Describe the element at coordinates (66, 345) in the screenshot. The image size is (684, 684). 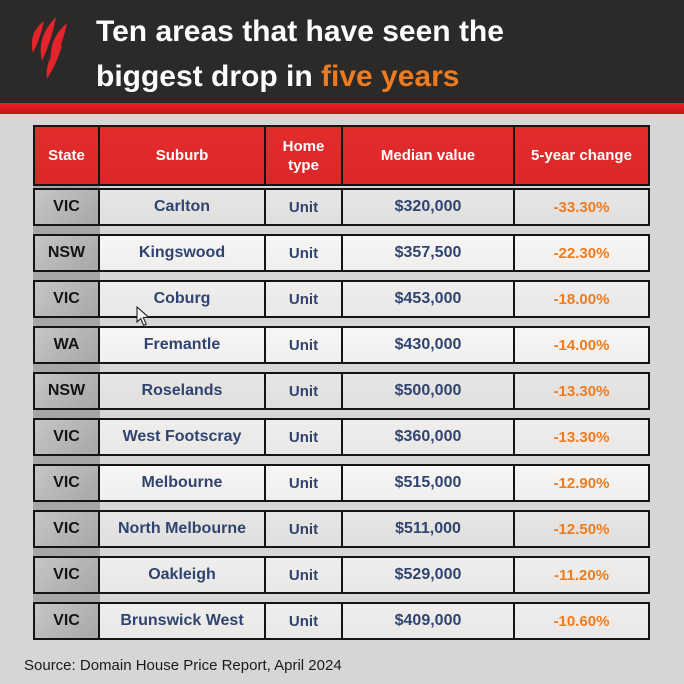
I see `state-cell: WA` at that location.